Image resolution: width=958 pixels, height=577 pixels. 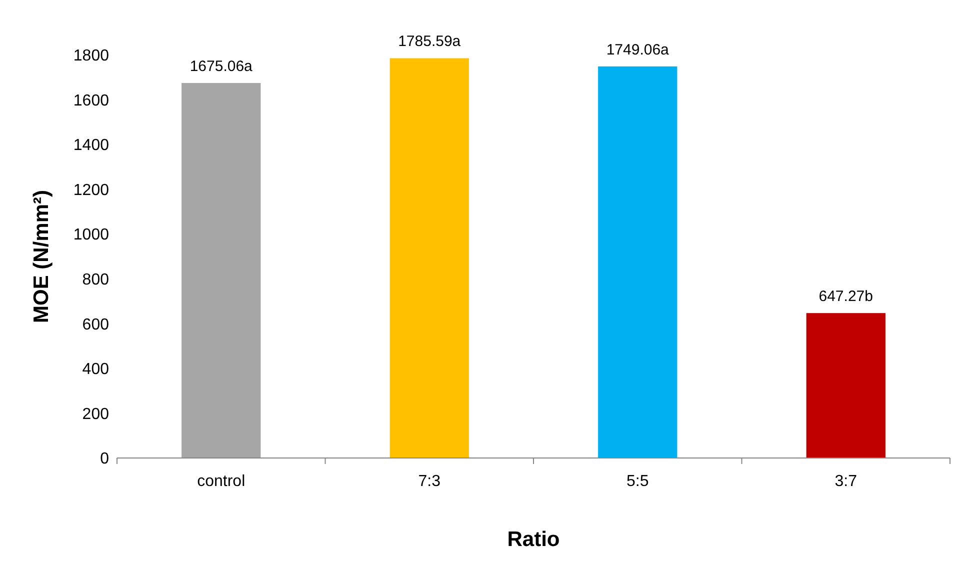 I want to click on y-tick-label: 0, so click(x=105, y=459).